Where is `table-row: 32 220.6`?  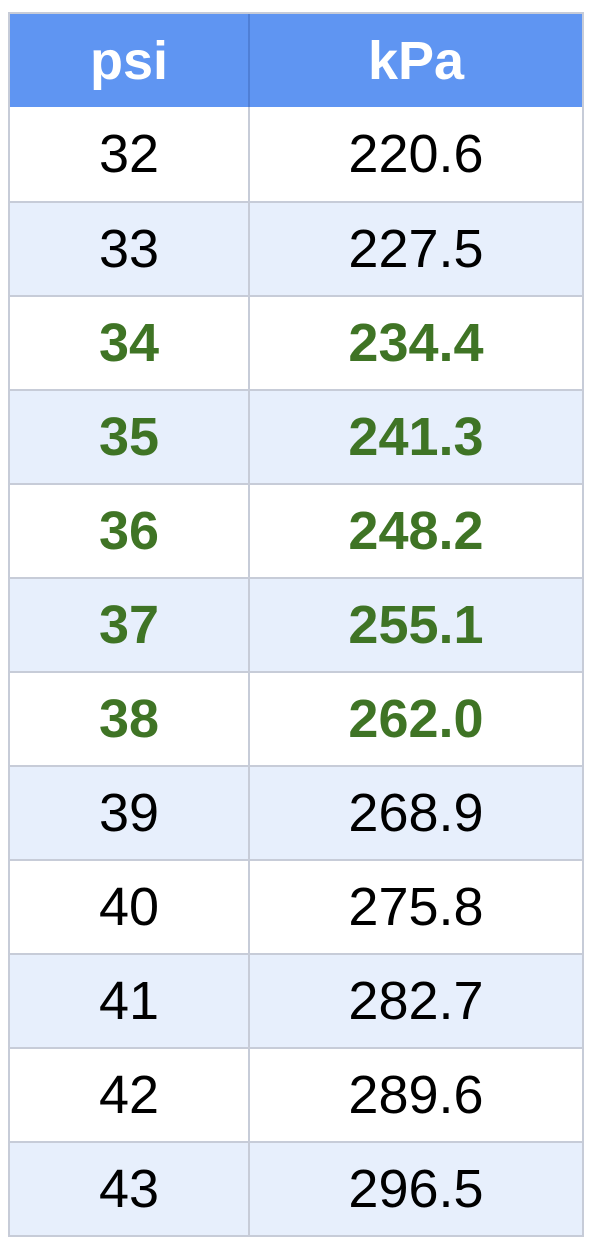
table-row: 32 220.6 is located at coordinates (296, 154).